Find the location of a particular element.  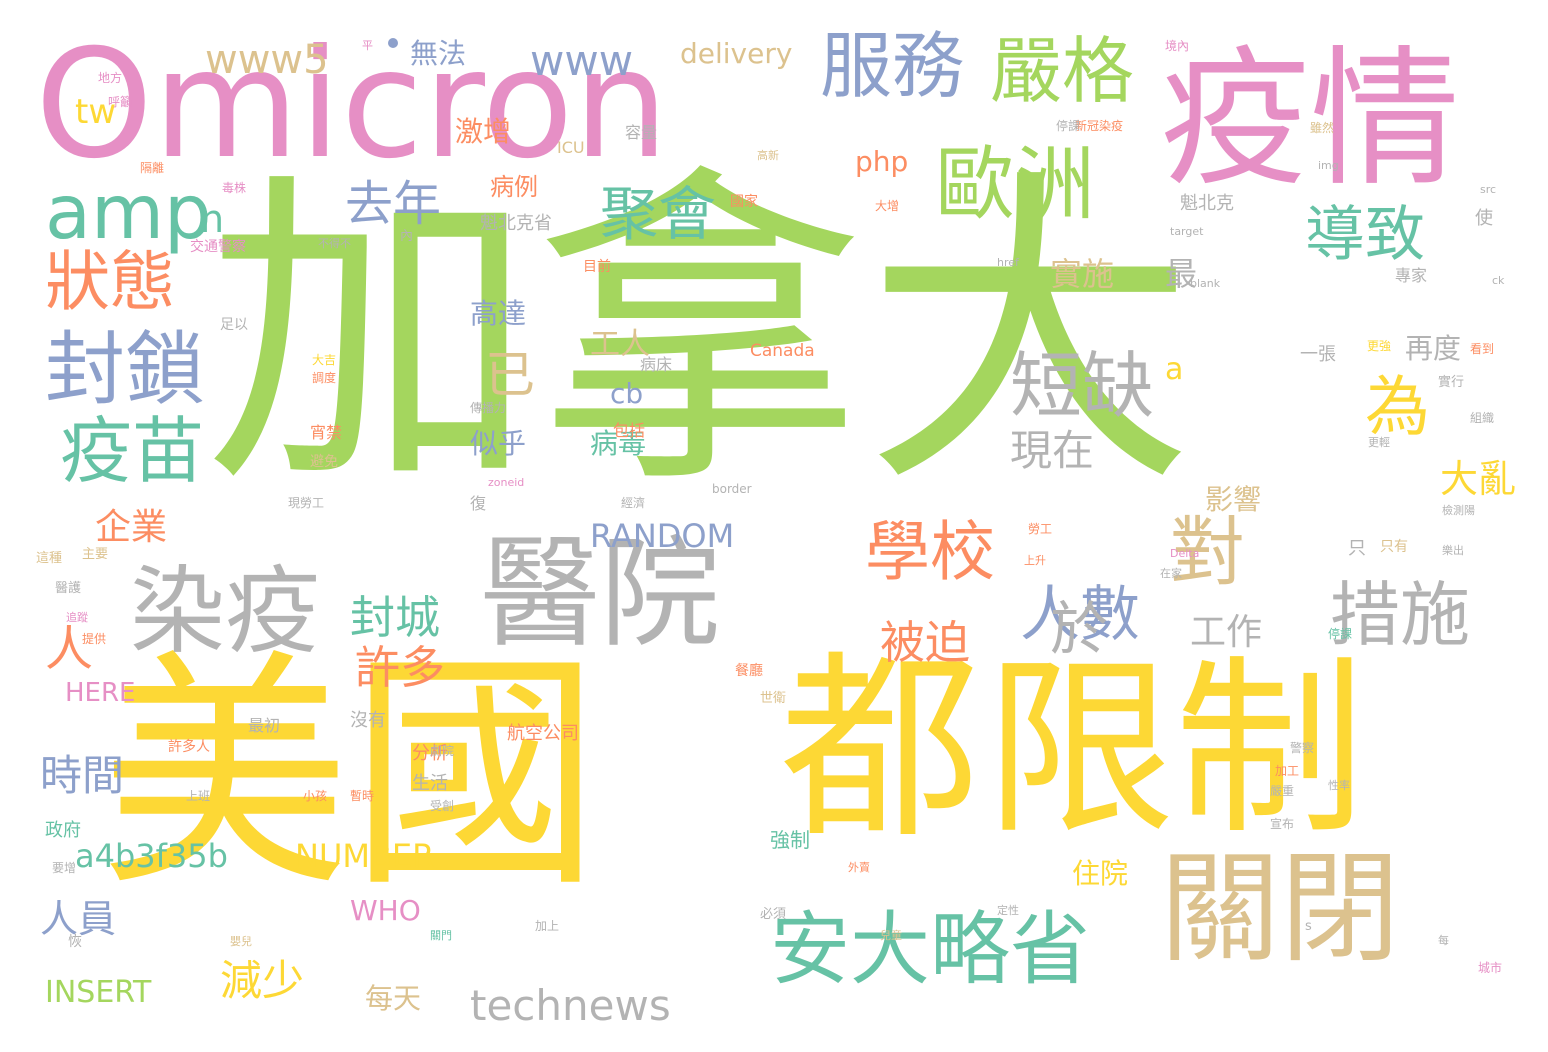

word-157: 更強 is located at coordinates (1379, 346).